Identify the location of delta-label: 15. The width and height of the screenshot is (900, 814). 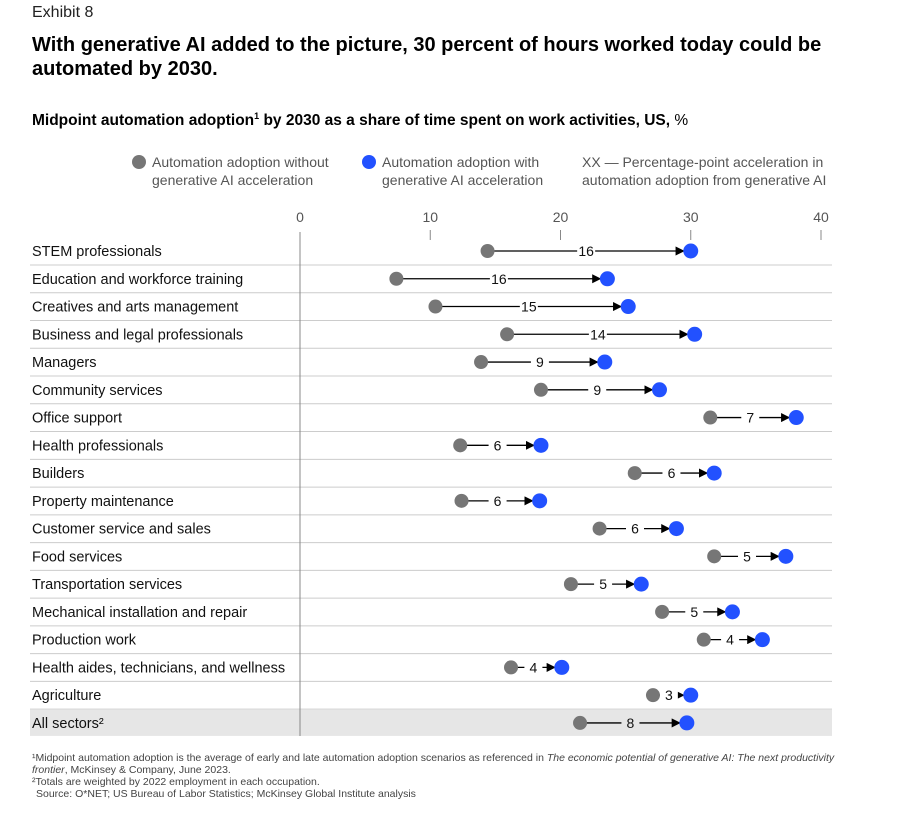
(529, 307).